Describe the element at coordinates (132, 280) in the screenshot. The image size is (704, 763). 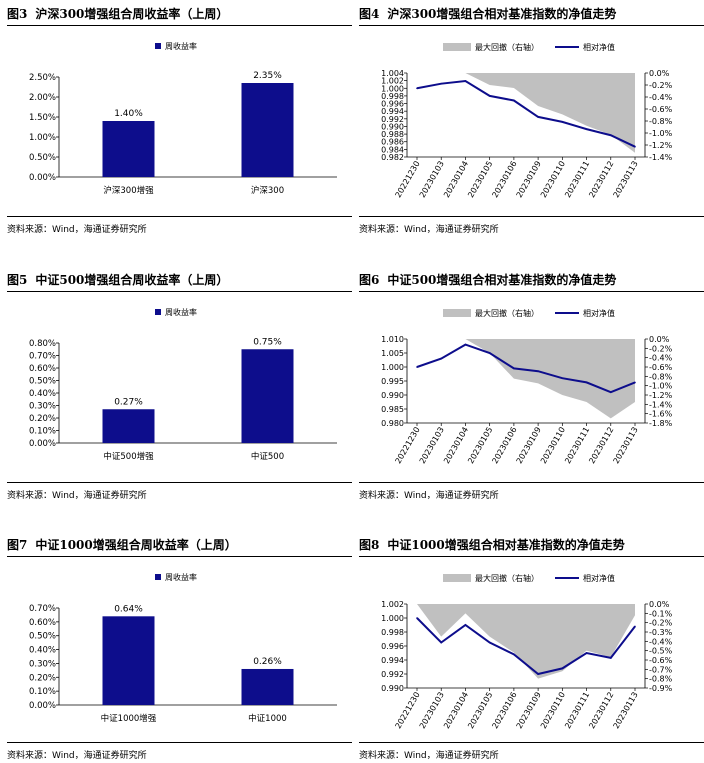
I see `figure-title-text: 中证500增强组合周收益率（上周）` at that location.